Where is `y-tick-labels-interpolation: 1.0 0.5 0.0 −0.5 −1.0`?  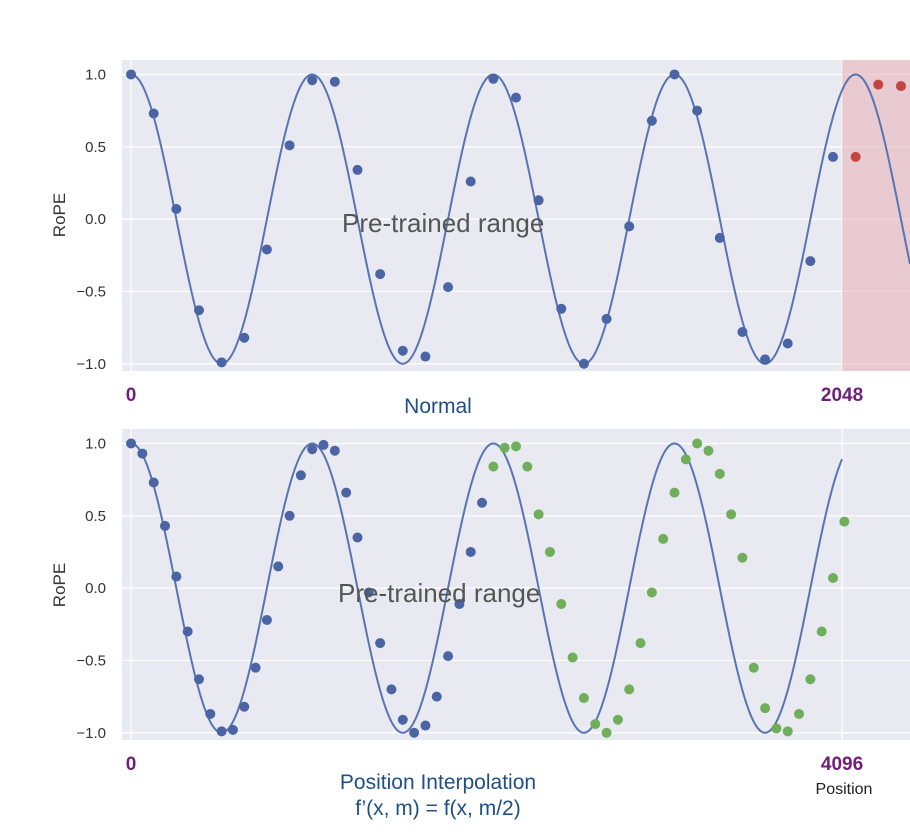 y-tick-labels-interpolation: 1.0 0.5 0.0 −0.5 −1.0 is located at coordinates (91, 588).